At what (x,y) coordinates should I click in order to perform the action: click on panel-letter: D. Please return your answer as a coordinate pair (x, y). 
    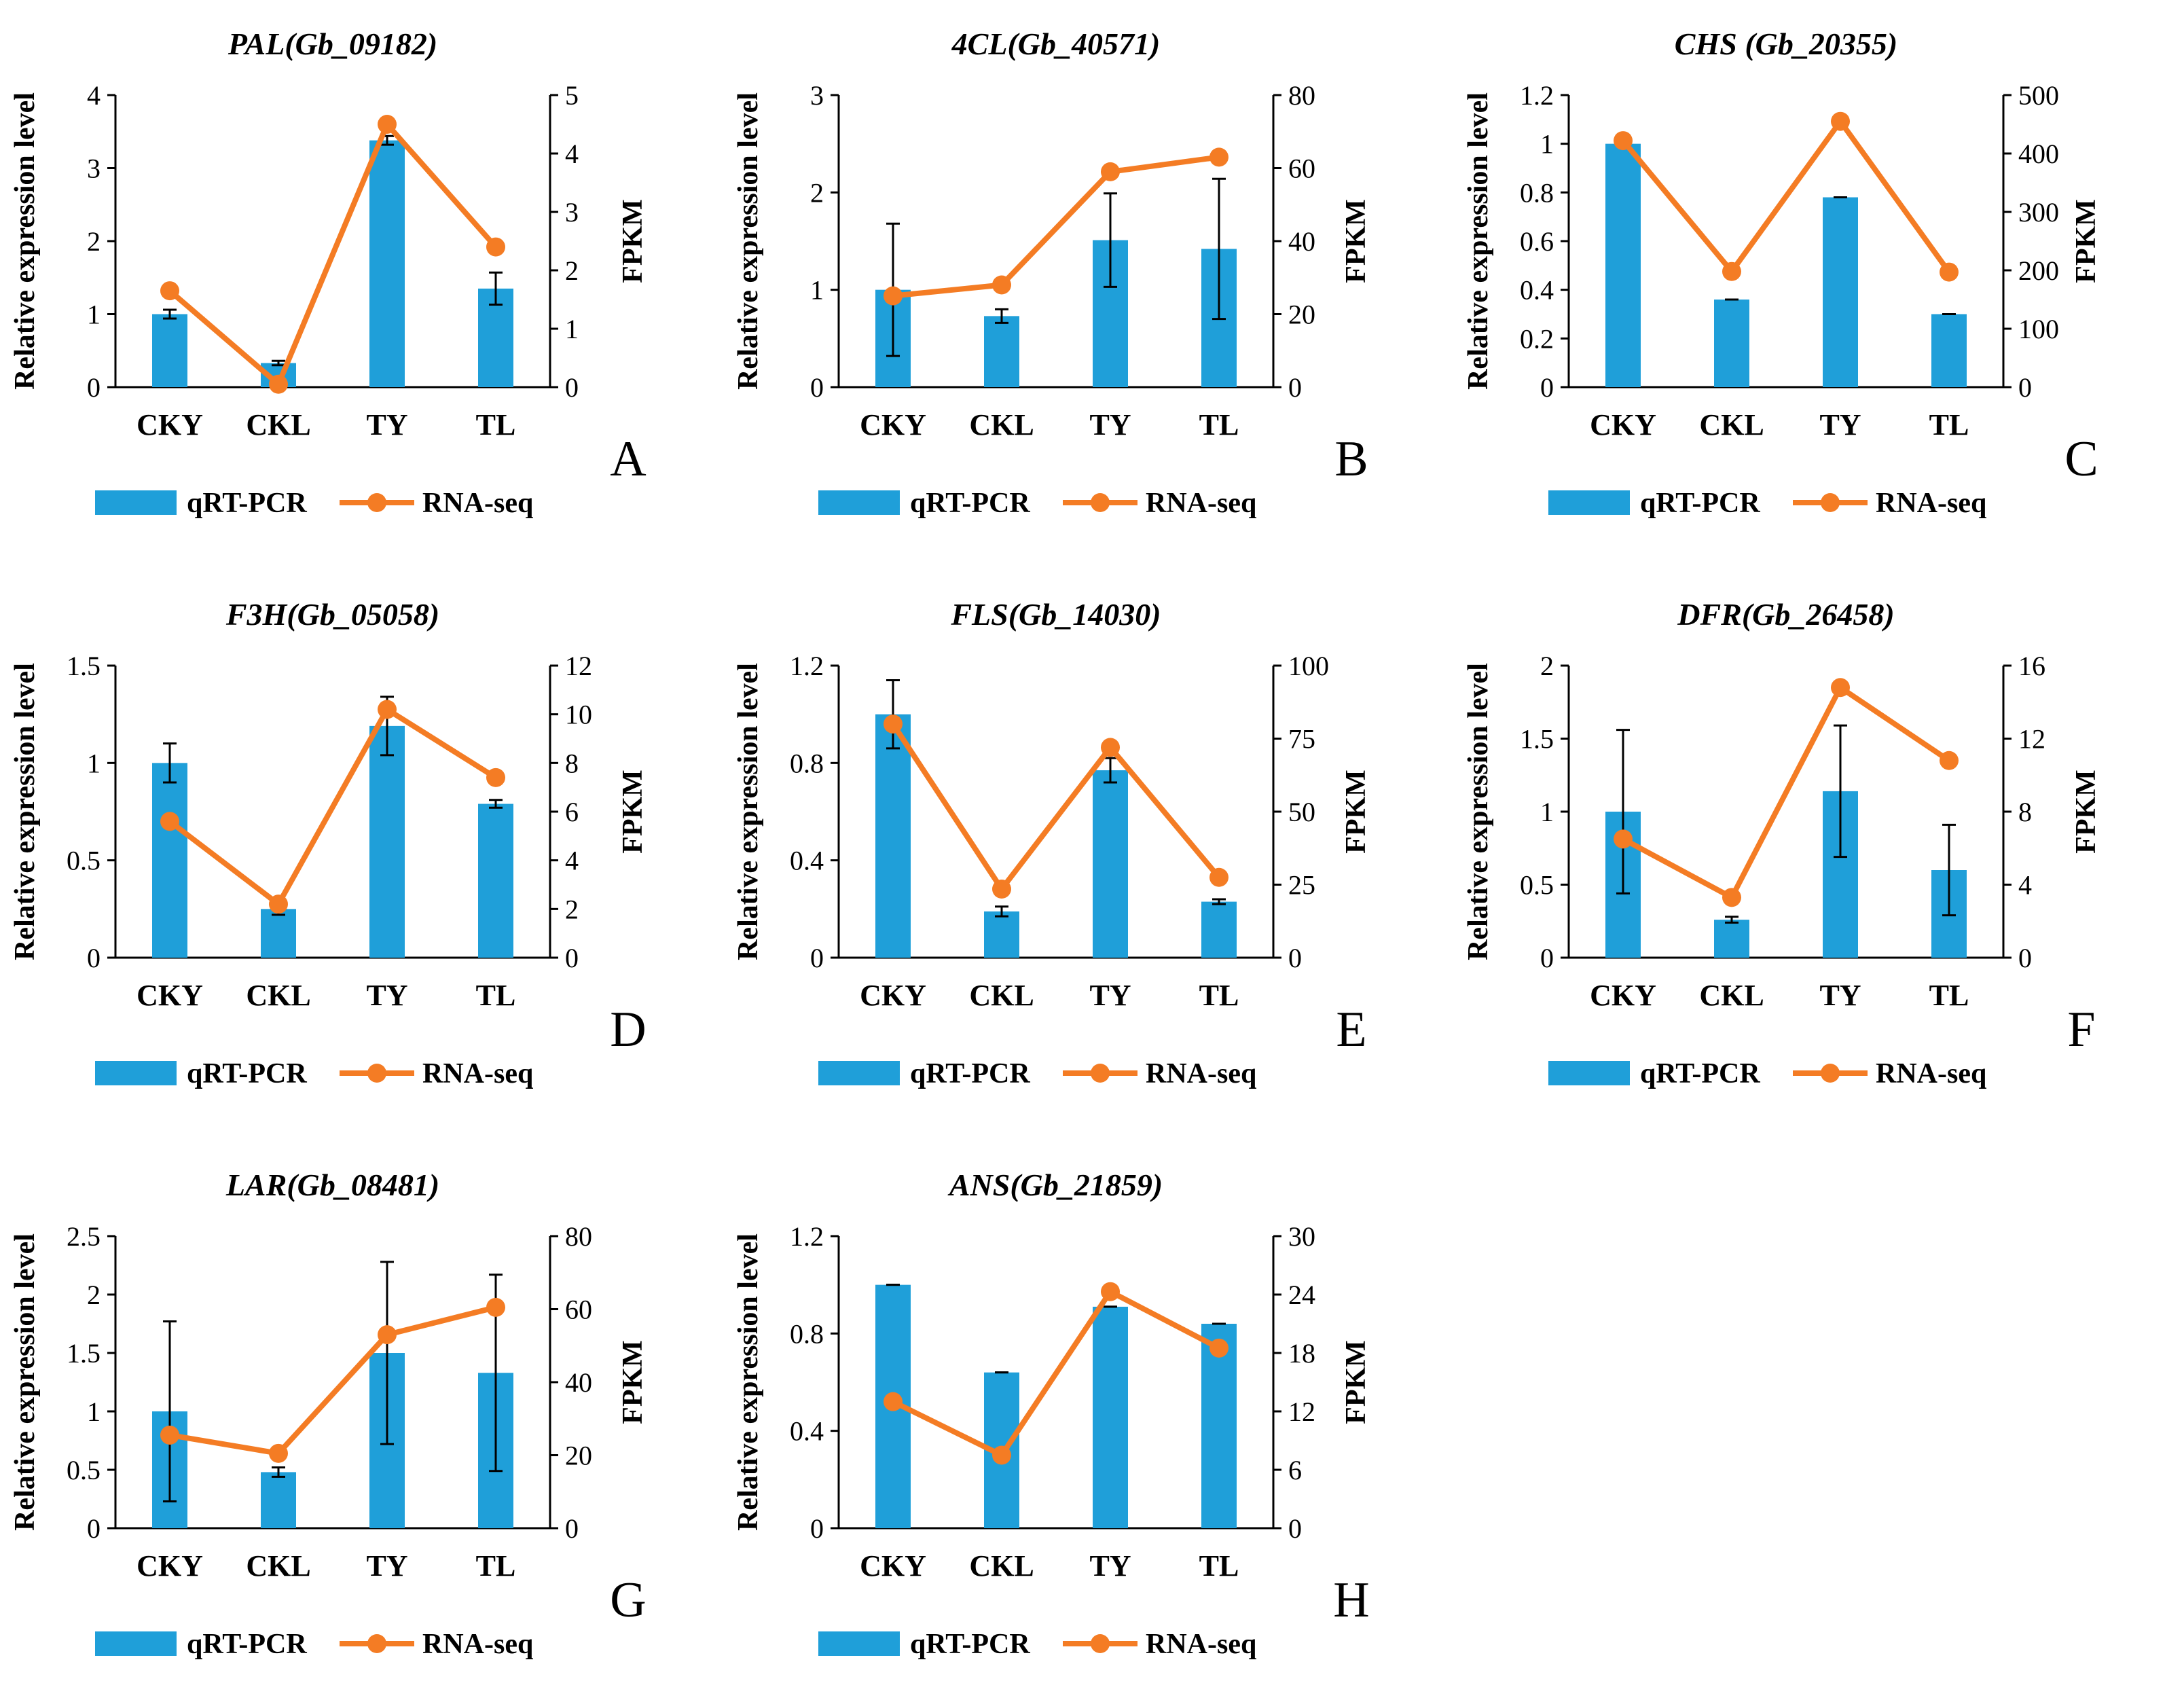
    Looking at the image, I should click on (628, 1030).